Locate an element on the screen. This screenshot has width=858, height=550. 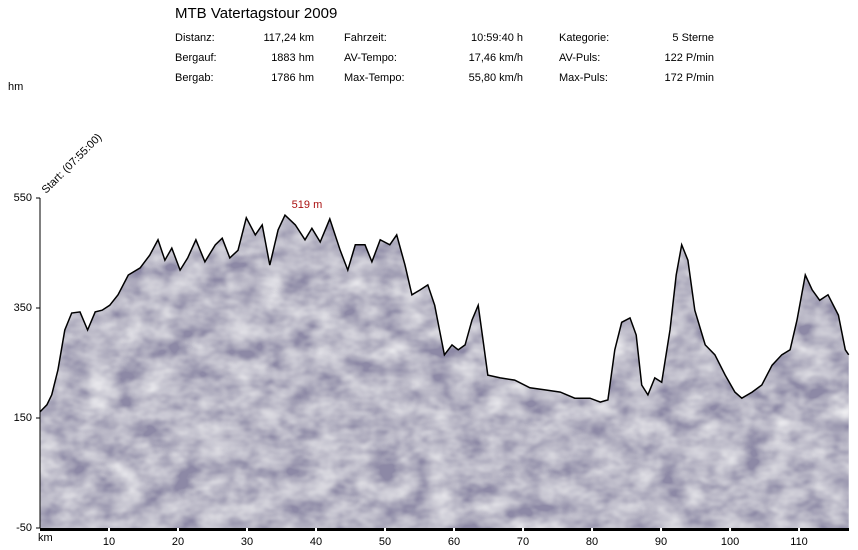
y-axis-label: hm is located at coordinates (15, 87).